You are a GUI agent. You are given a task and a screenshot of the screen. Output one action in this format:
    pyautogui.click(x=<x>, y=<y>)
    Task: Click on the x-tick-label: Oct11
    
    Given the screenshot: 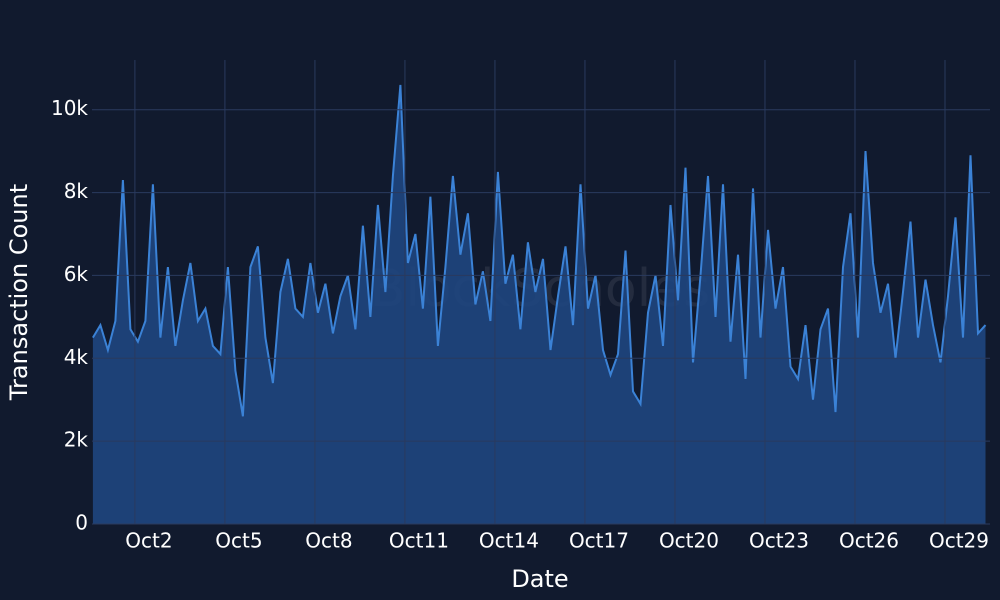 What is the action you would take?
    pyautogui.click(x=419, y=541)
    